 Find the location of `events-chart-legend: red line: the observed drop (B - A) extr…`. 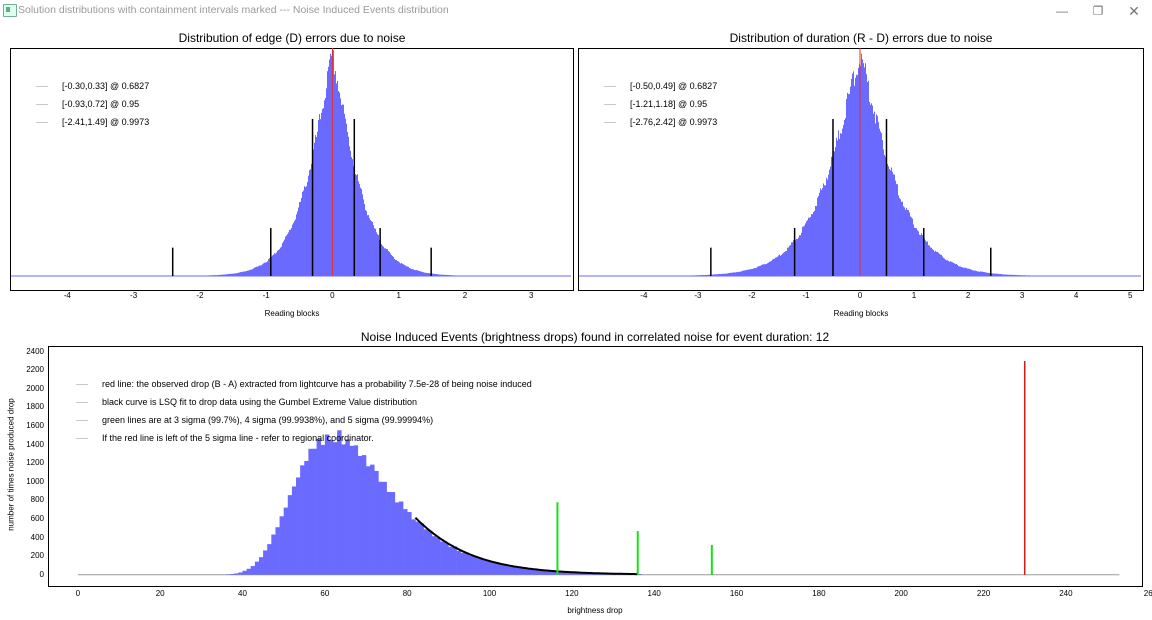

events-chart-legend: red line: the observed drop (B - A) extr… is located at coordinates (304, 411).